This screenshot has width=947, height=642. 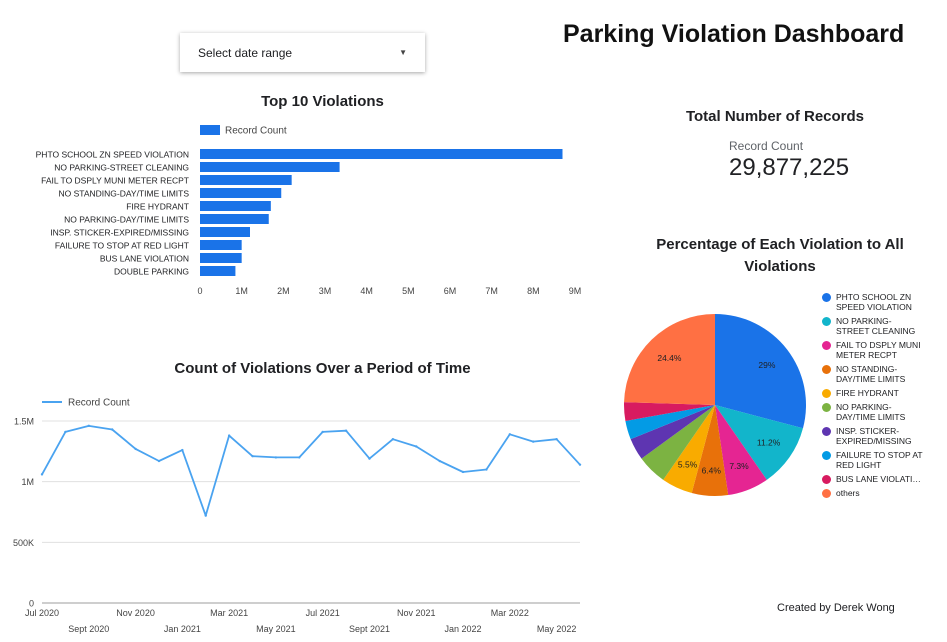 I want to click on pie-legend-item: NO PARKING-DAY/TIME LIMITS, so click(x=873, y=412).